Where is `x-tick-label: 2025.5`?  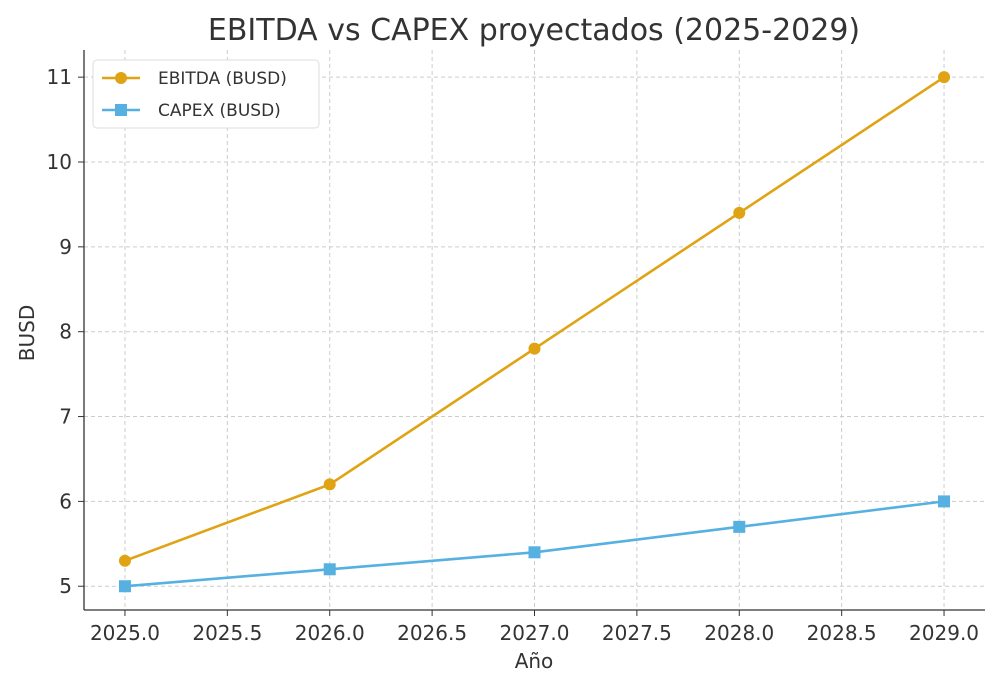 x-tick-label: 2025.5 is located at coordinates (227, 633).